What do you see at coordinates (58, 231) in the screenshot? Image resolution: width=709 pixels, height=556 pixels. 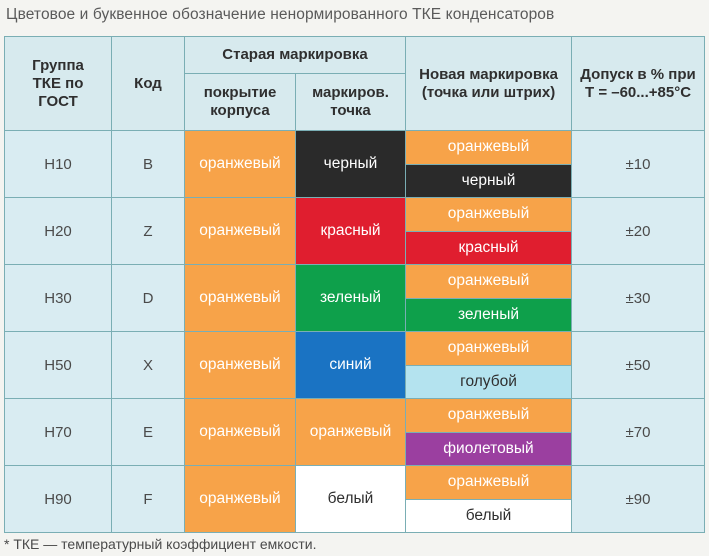 I see `group-cell: Н20` at bounding box center [58, 231].